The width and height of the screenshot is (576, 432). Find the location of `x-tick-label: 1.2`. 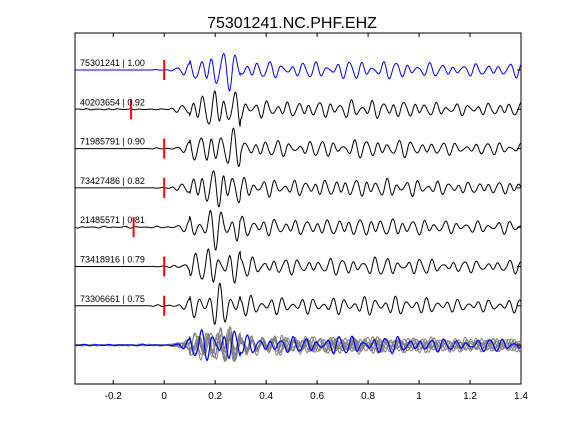

x-tick-label: 1.2 is located at coordinates (470, 396).